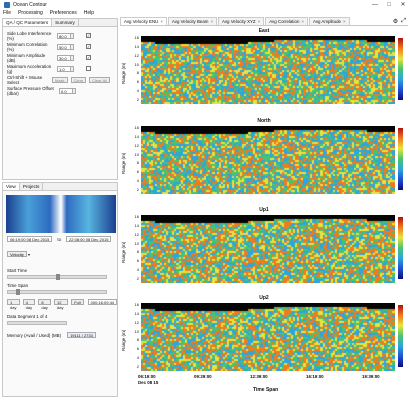  Describe the element at coordinates (61, 304) in the screenshot. I see `span-12day-button: 12 day` at that location.